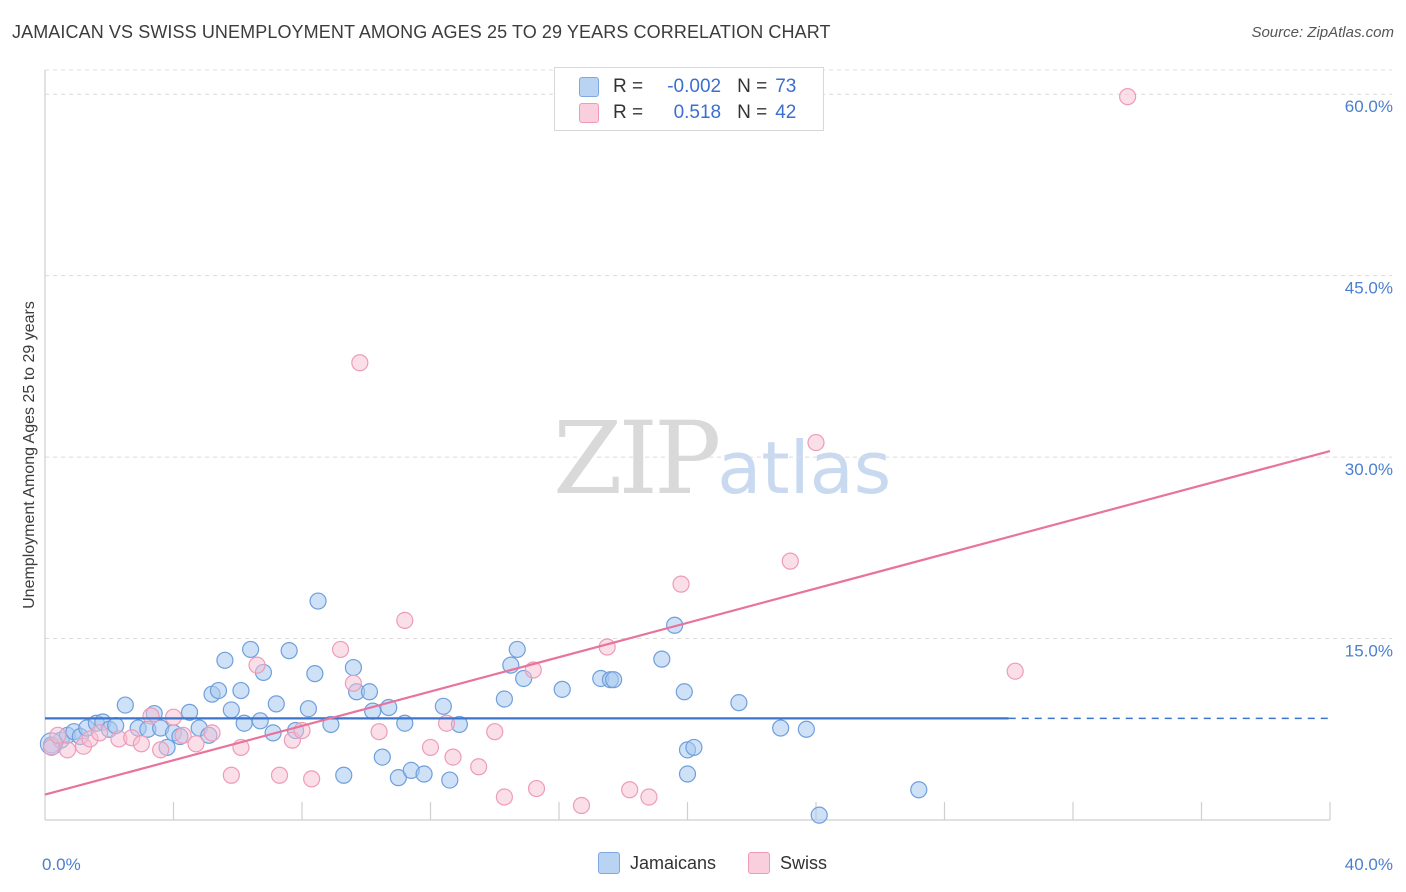 Image resolution: width=1406 pixels, height=892 pixels. Describe the element at coordinates (589, 87) in the screenshot. I see `jamaicans-swatch` at that location.